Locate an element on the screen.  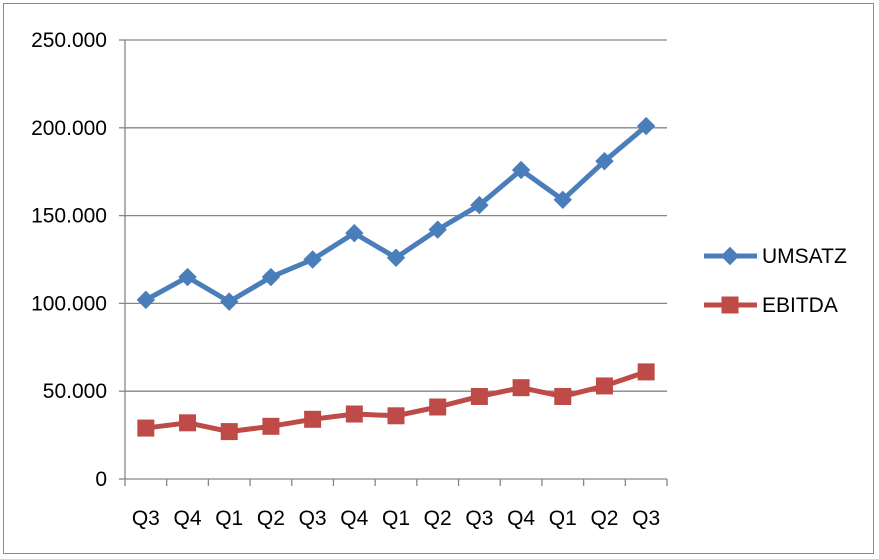
y-tick-label: 100.000 is located at coordinates (69, 303).